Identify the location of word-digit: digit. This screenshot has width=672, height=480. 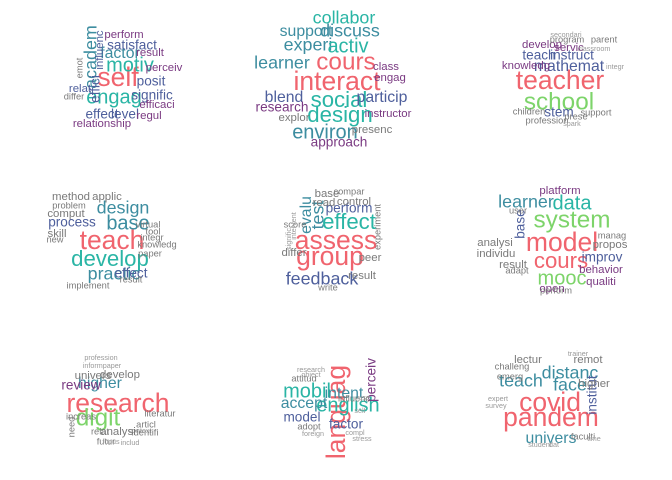
(98, 417).